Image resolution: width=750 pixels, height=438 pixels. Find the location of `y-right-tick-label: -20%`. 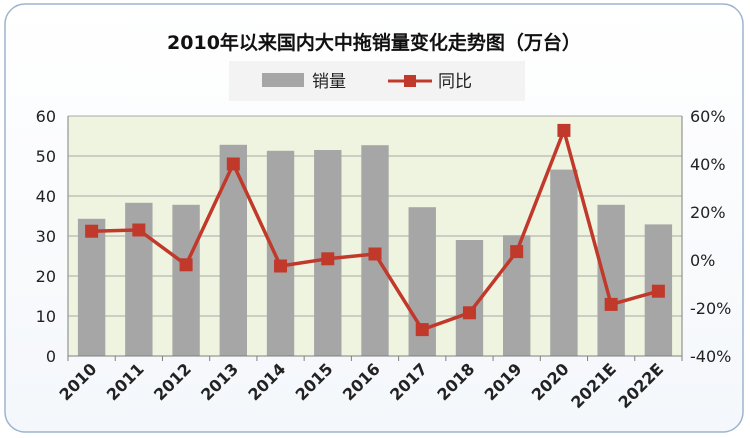

y-right-tick-label: -20% is located at coordinates (710, 308).